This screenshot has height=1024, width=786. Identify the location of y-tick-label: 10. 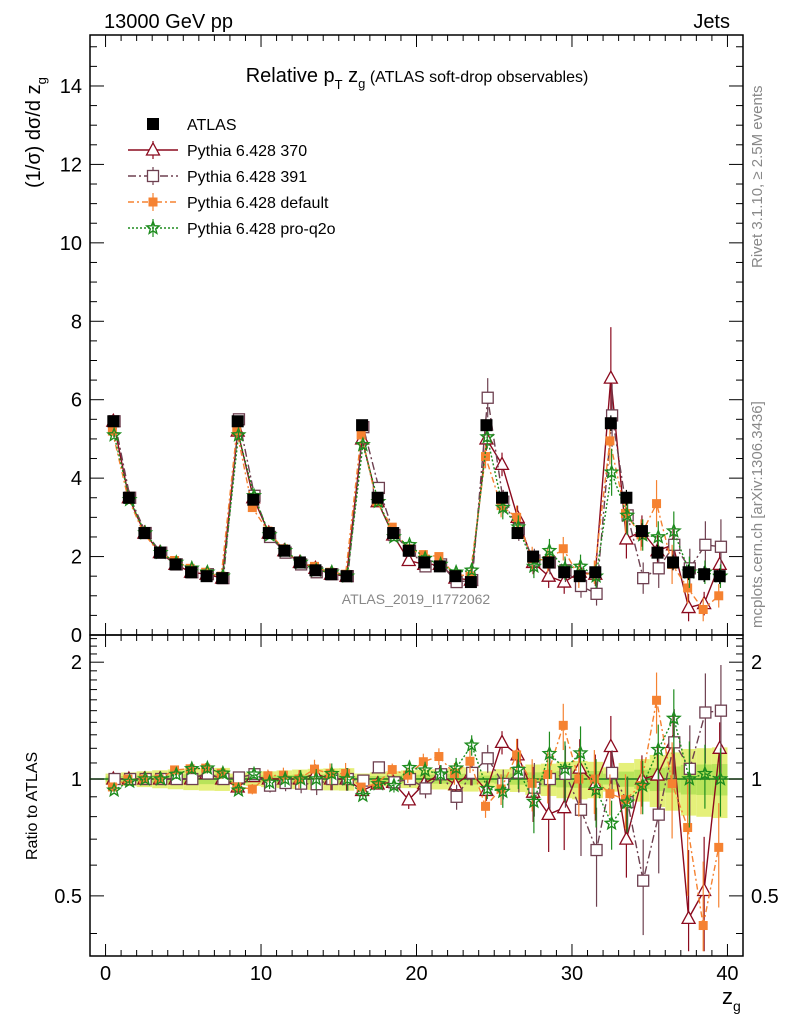
(71, 244).